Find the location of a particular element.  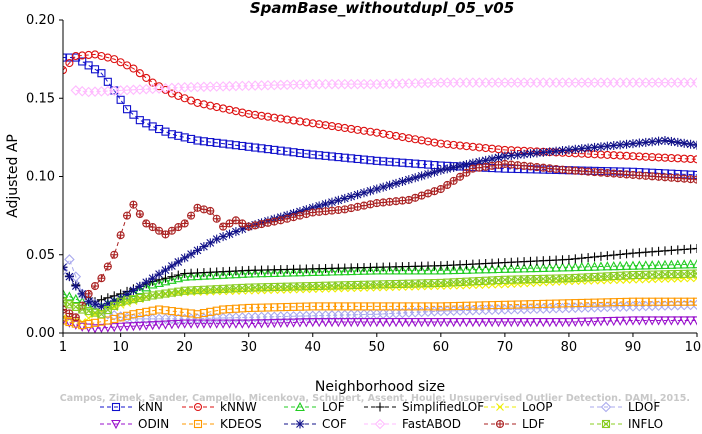

legend-item-loop: LoOP is located at coordinates (518, 407).